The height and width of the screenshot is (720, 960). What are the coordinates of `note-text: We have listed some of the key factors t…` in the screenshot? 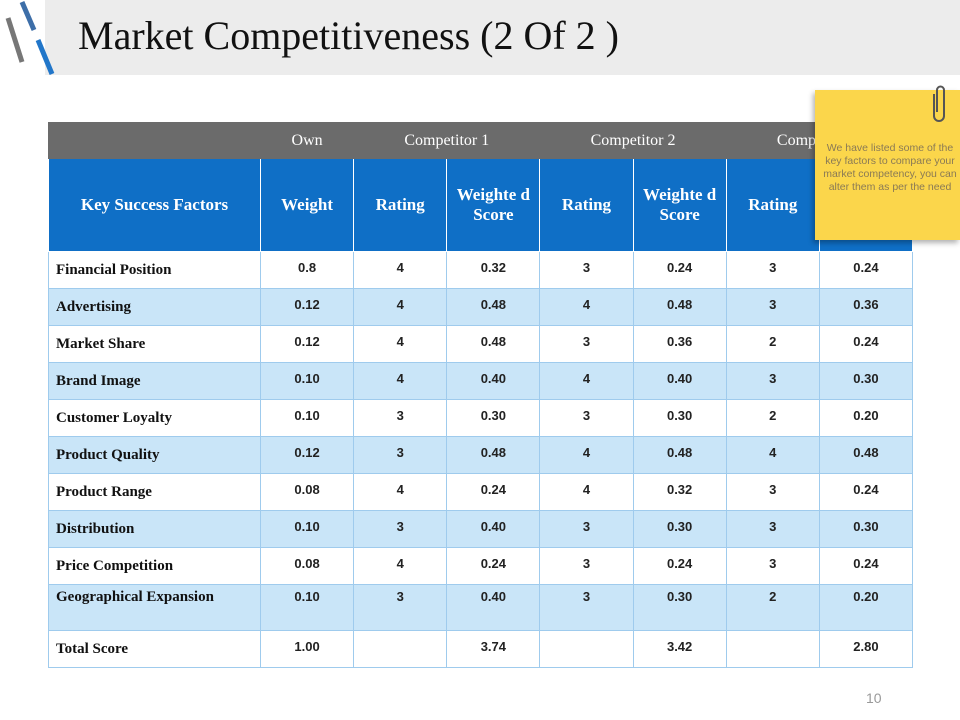 It's located at (890, 167).